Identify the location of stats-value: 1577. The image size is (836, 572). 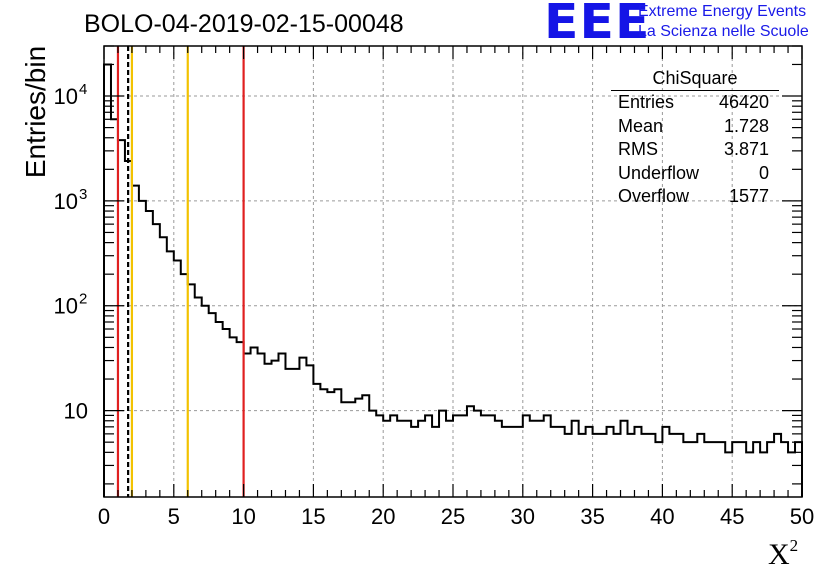
(748, 196).